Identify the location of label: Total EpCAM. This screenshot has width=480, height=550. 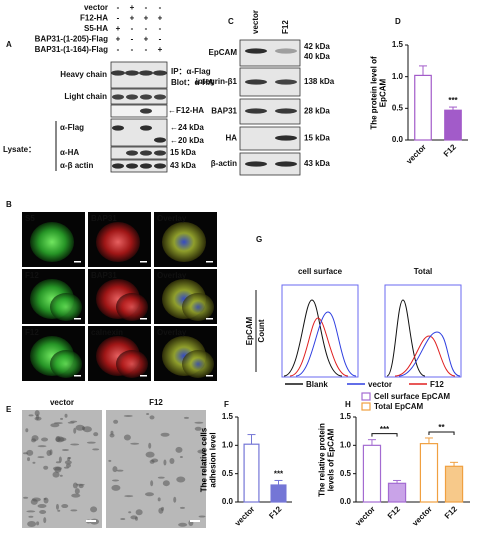
(399, 406).